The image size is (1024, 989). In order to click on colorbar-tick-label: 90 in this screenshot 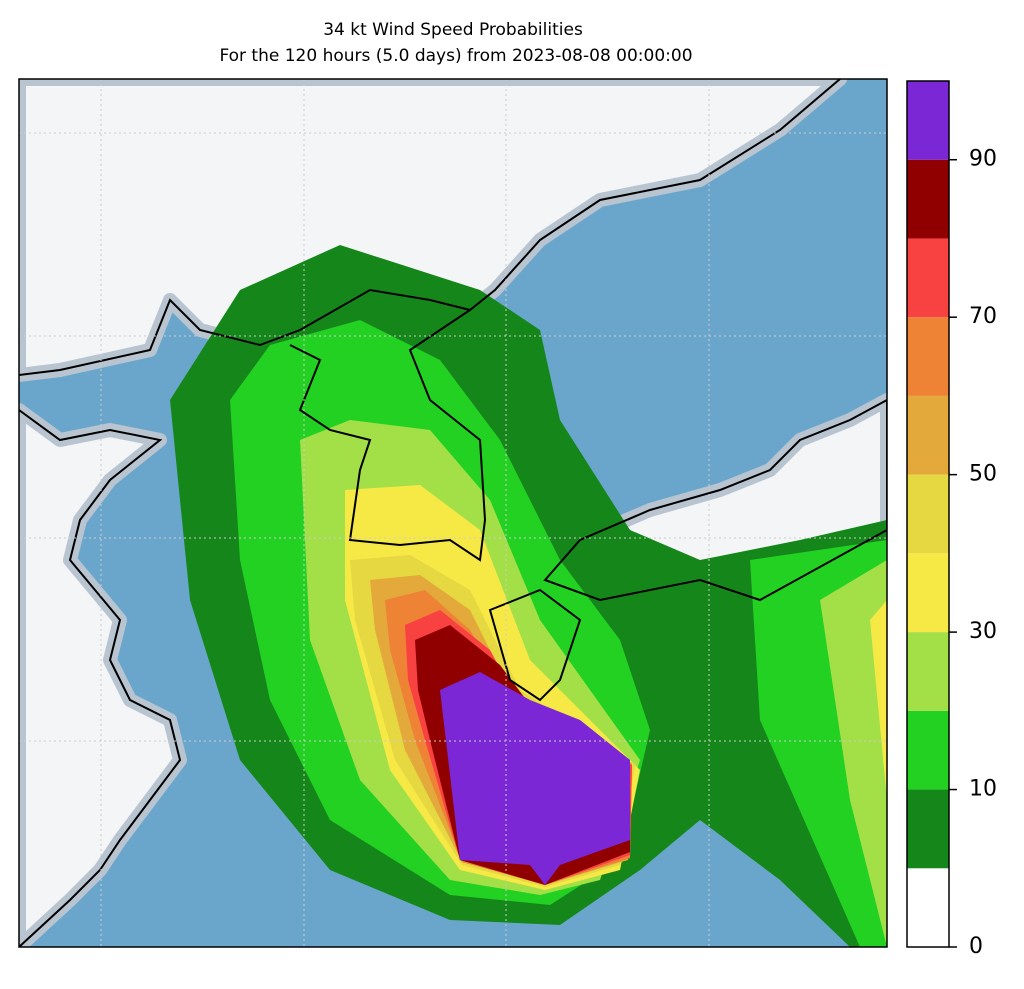, I will do `click(983, 159)`.